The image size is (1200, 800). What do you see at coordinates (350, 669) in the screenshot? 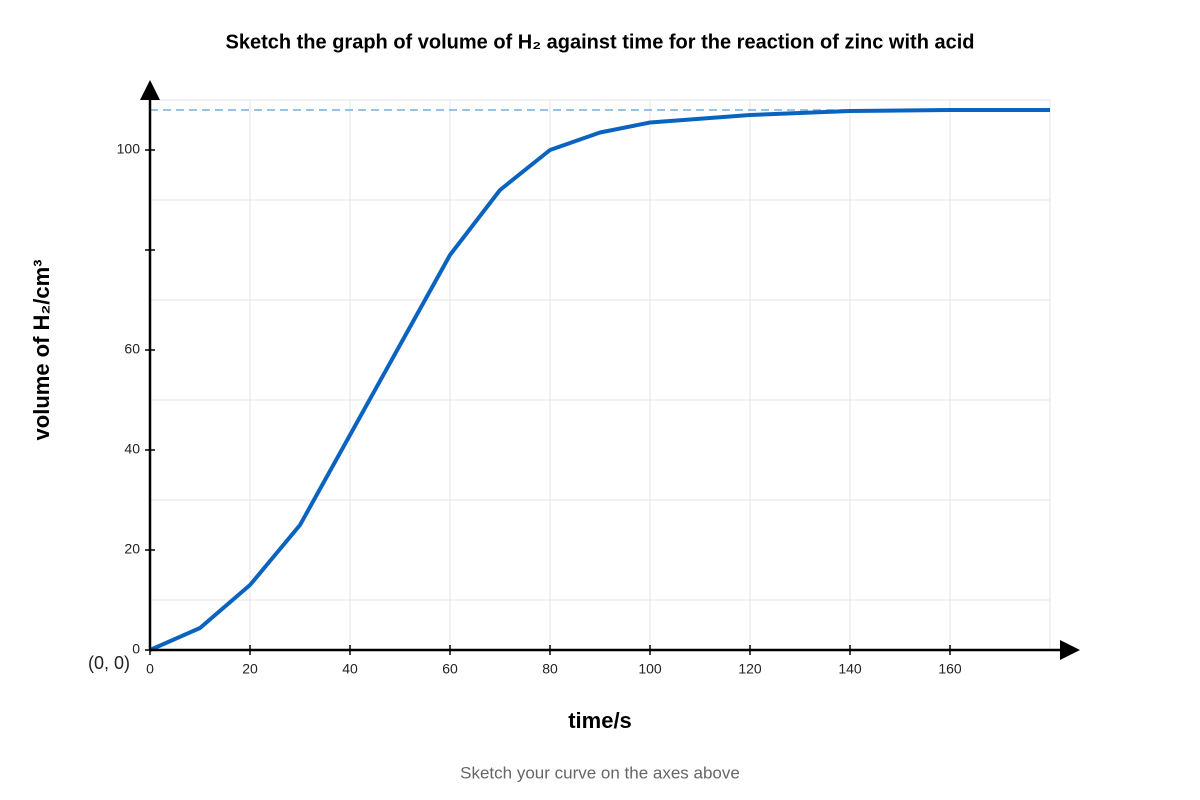
I see `x-tick-label: 40` at bounding box center [350, 669].